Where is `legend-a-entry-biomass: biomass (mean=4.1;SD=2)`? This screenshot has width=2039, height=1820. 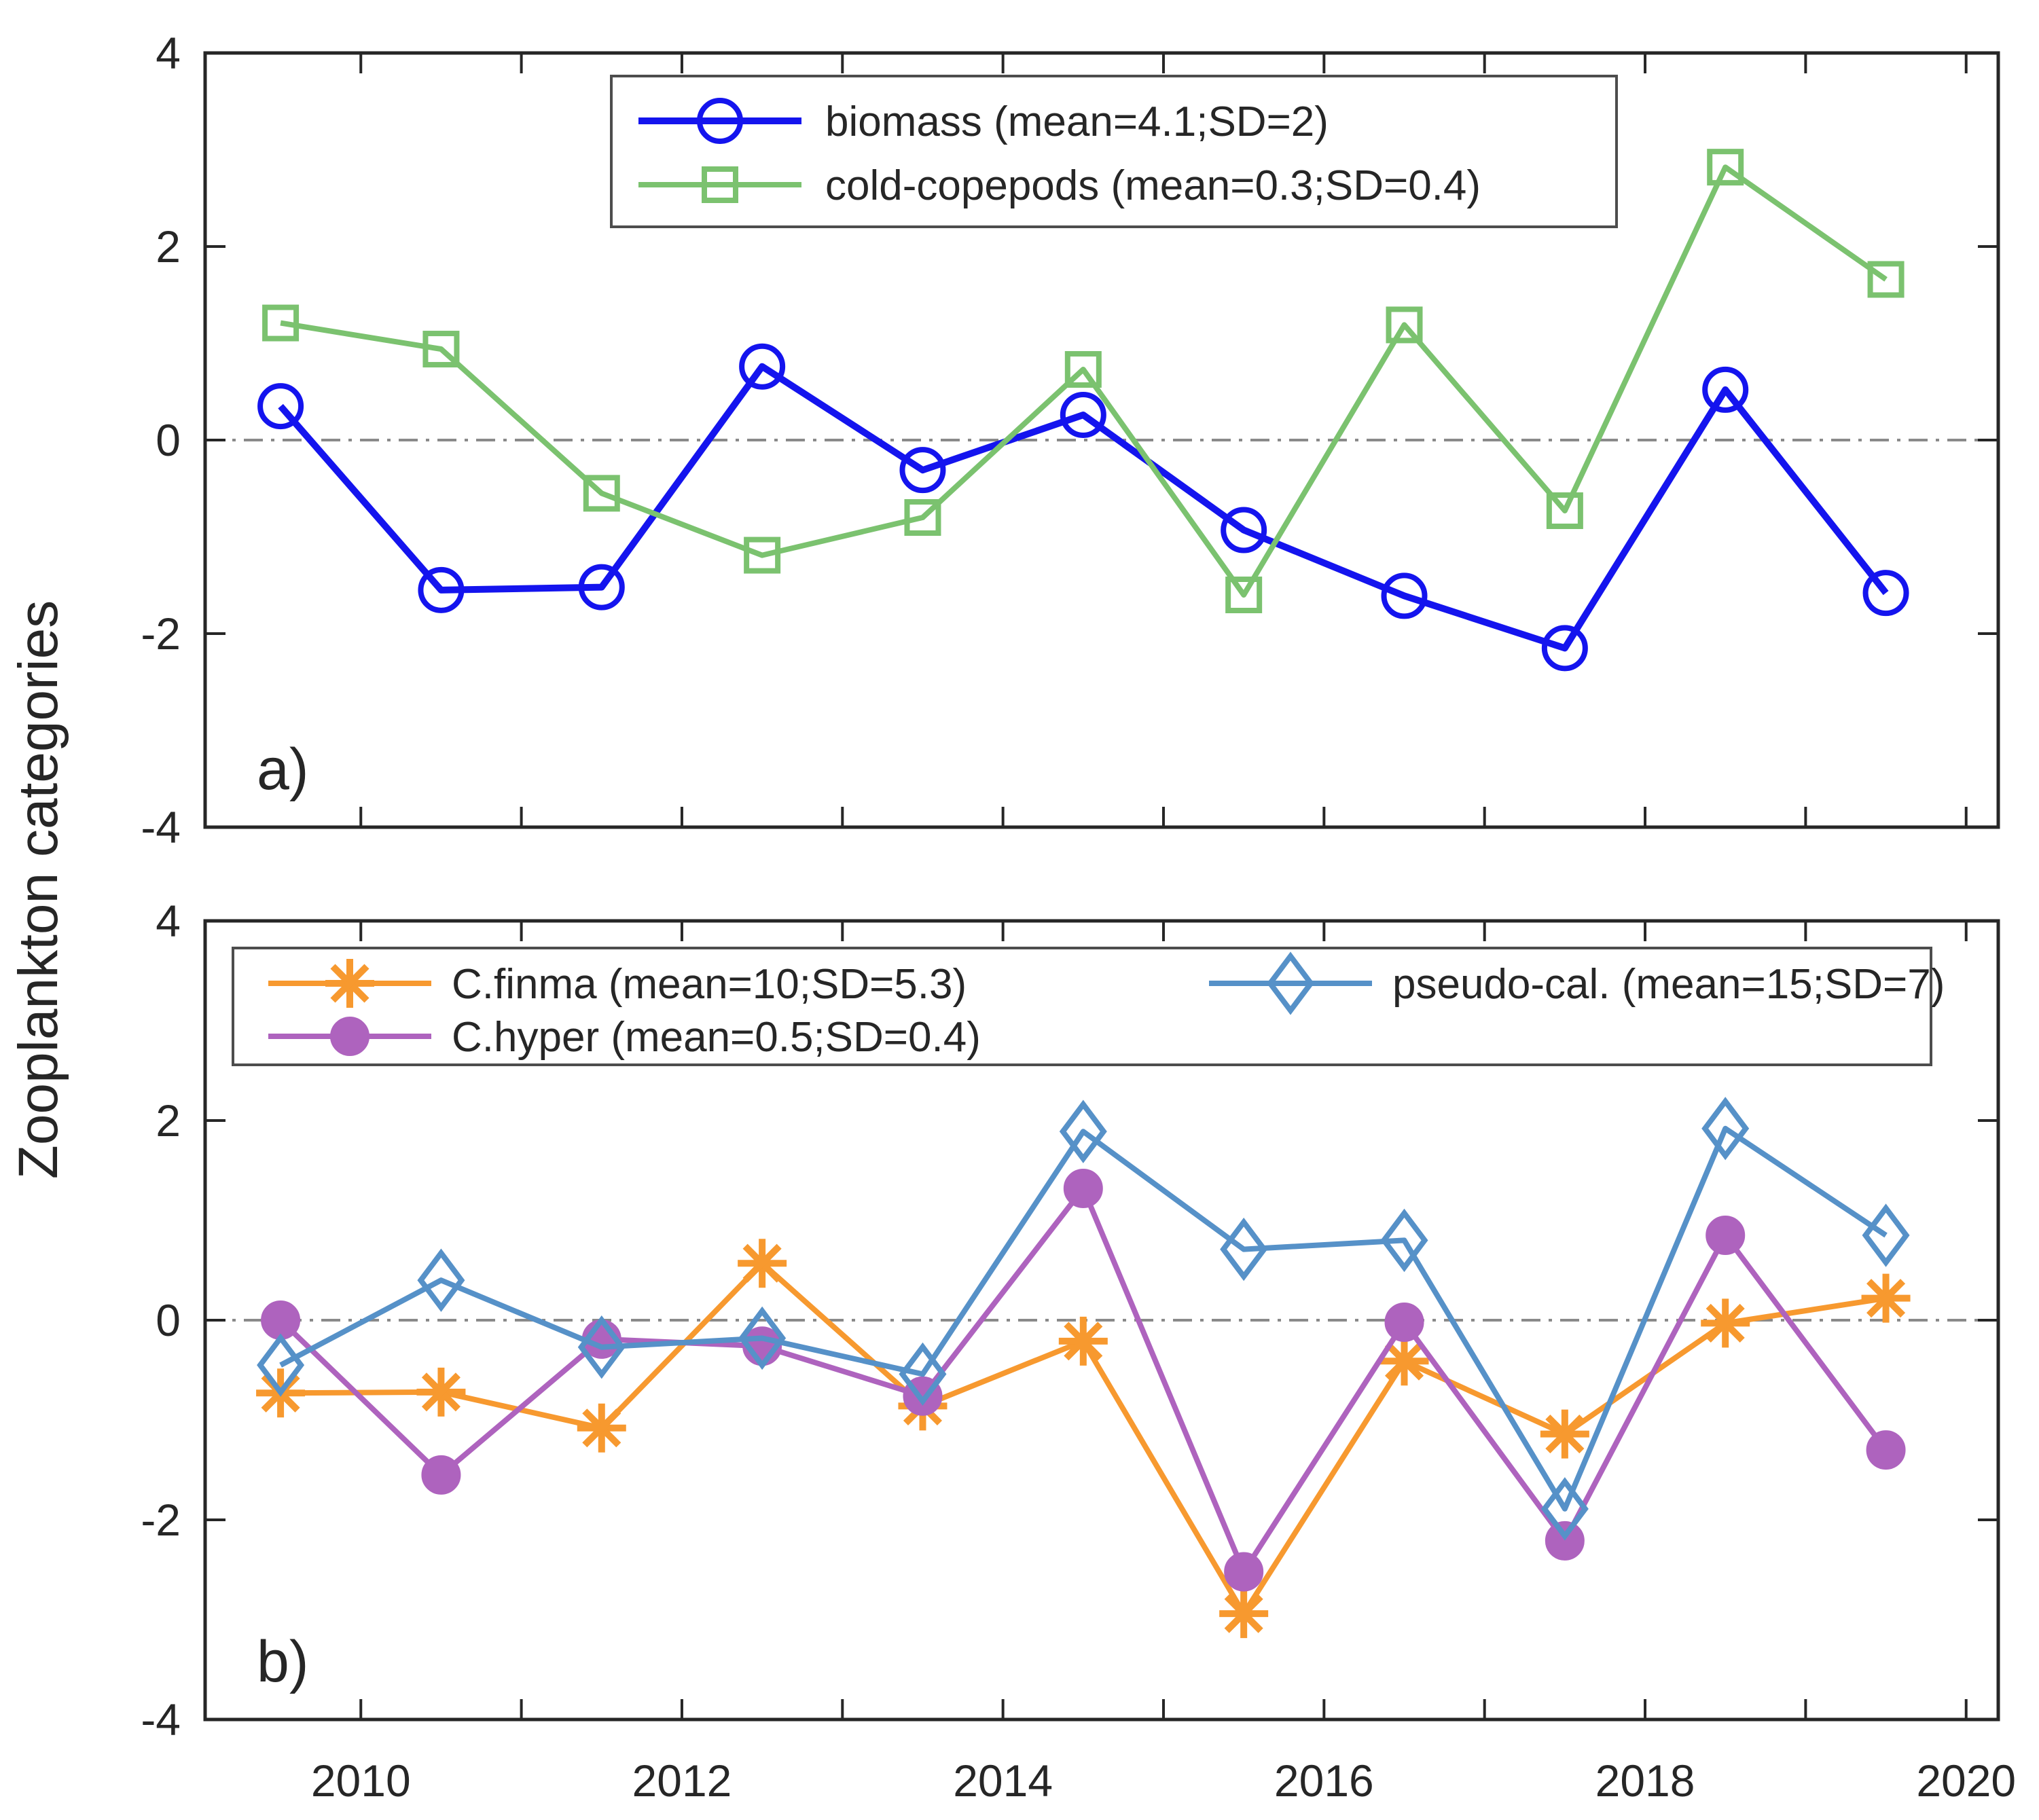
legend-a-entry-biomass: biomass (mean=4.1;SD=2) is located at coordinates (1077, 121).